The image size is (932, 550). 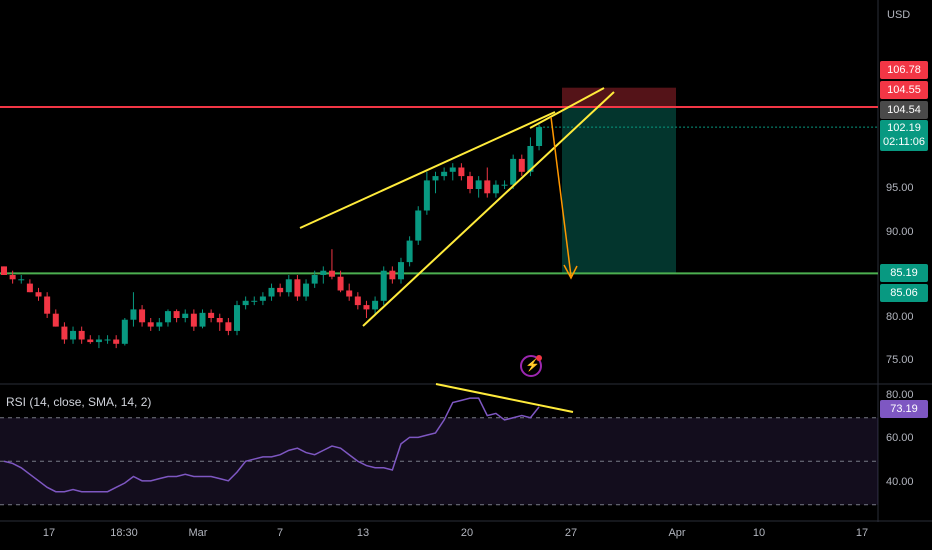 I want to click on rsi-legend: RSI (14, close, SMA, 14, 2), so click(x=79, y=402).